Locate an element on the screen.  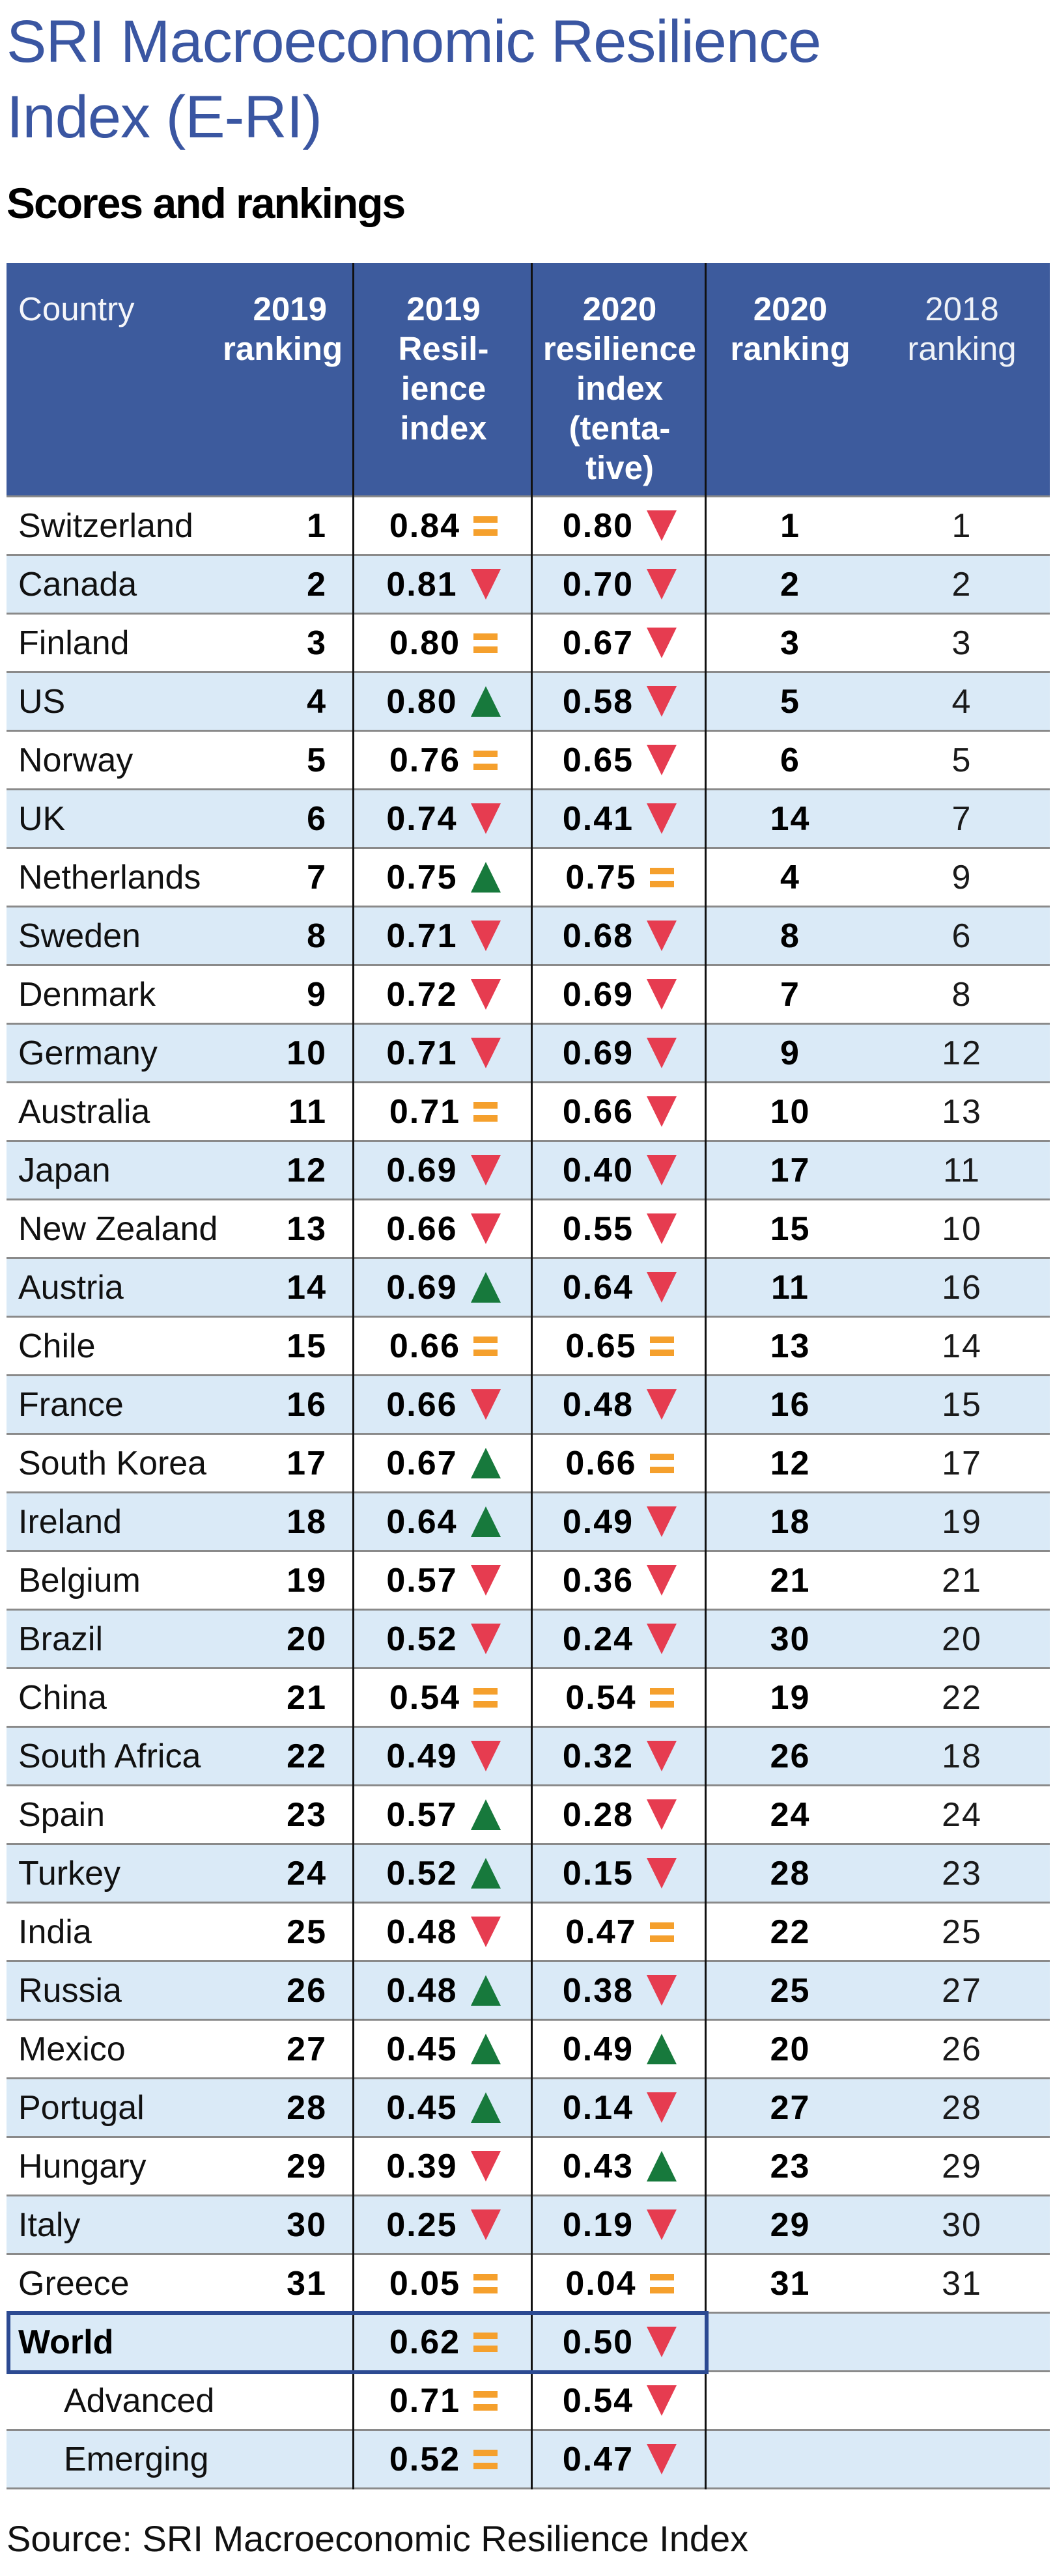
ranking-2018-cell: 12 is located at coordinates (962, 1053).